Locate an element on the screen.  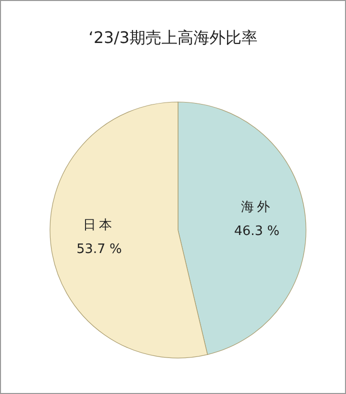
data-label: 53.7 % is located at coordinates (99, 250).